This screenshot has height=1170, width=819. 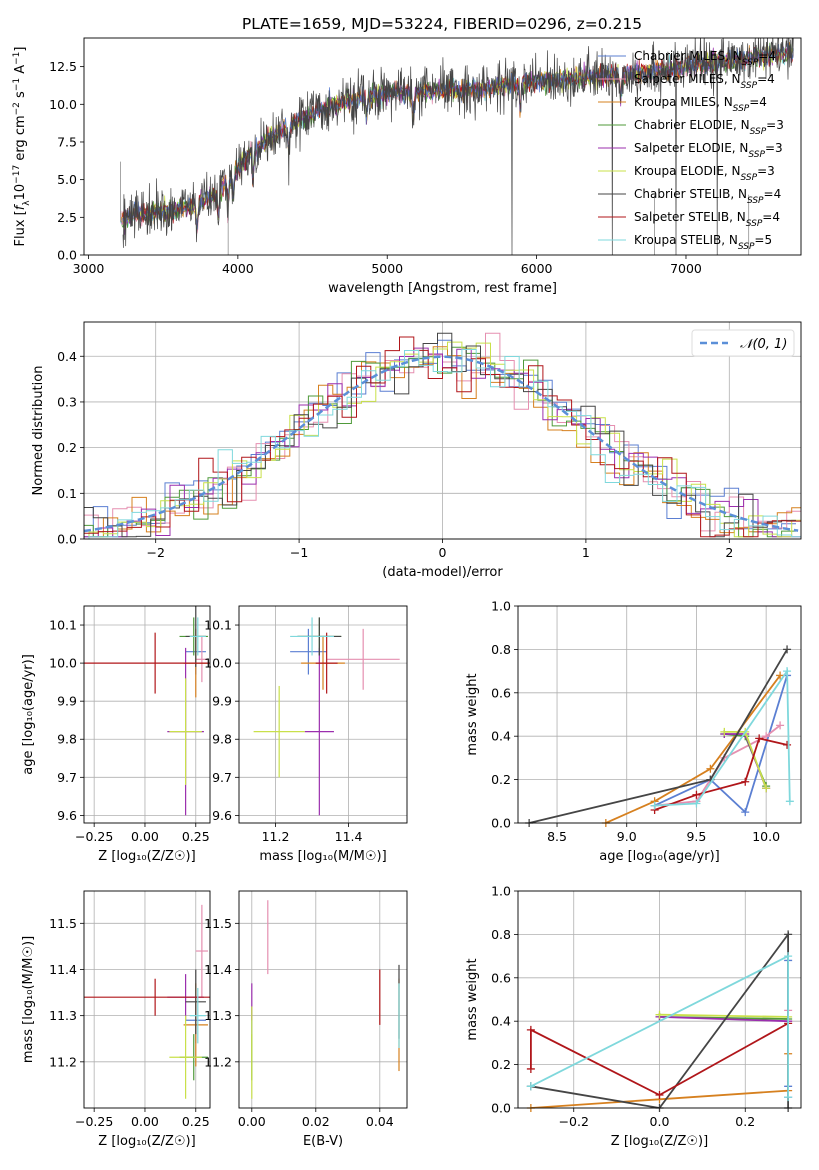 What do you see at coordinates (501, 692) in the screenshot?
I see `y-tick-label: 0.6` at bounding box center [501, 692].